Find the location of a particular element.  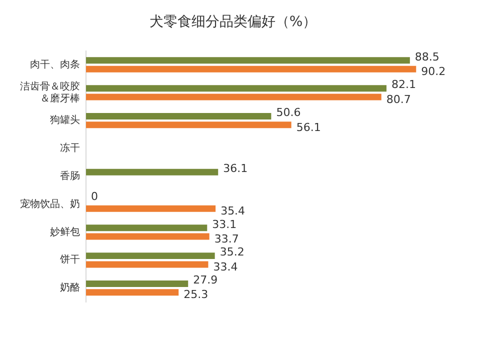

data-label: 90.2 is located at coordinates (433, 71).